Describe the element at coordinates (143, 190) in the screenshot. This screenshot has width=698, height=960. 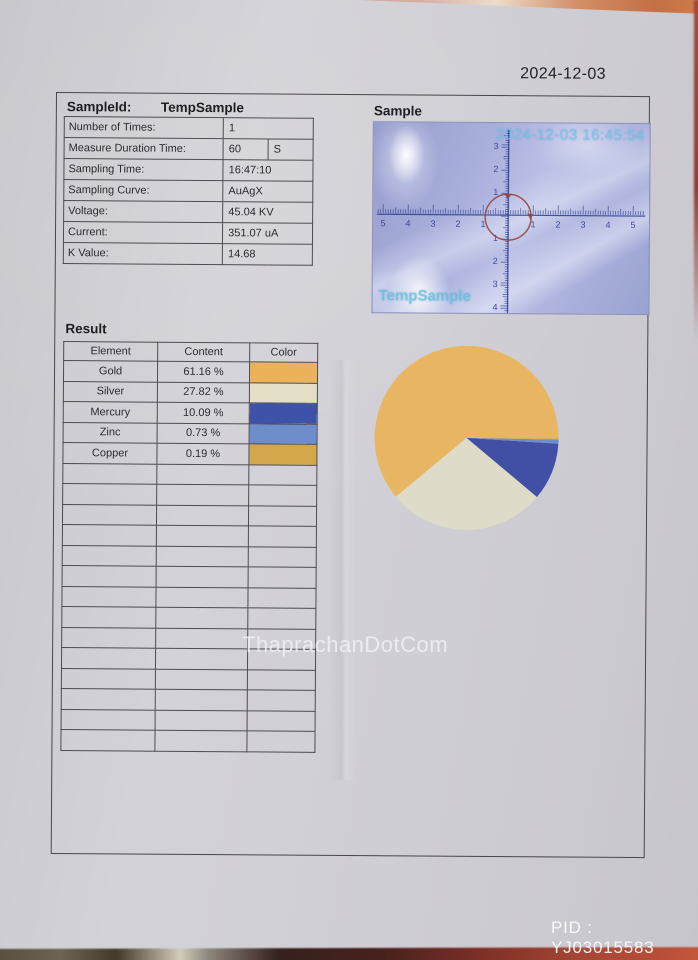
I see `info-label: Sampling Curve:` at that location.